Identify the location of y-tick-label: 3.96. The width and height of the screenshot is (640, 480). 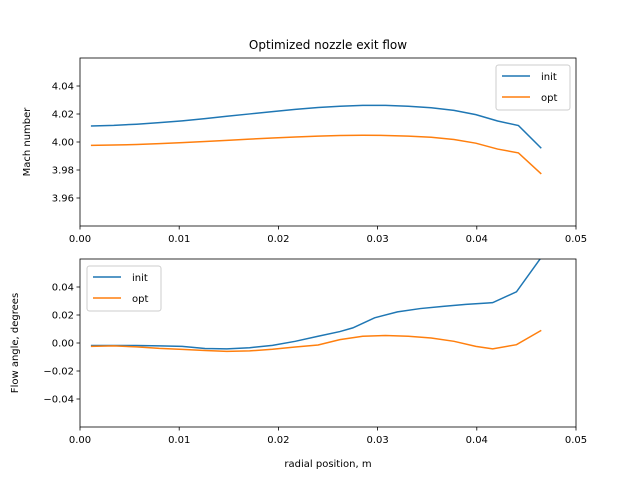
(63, 199).